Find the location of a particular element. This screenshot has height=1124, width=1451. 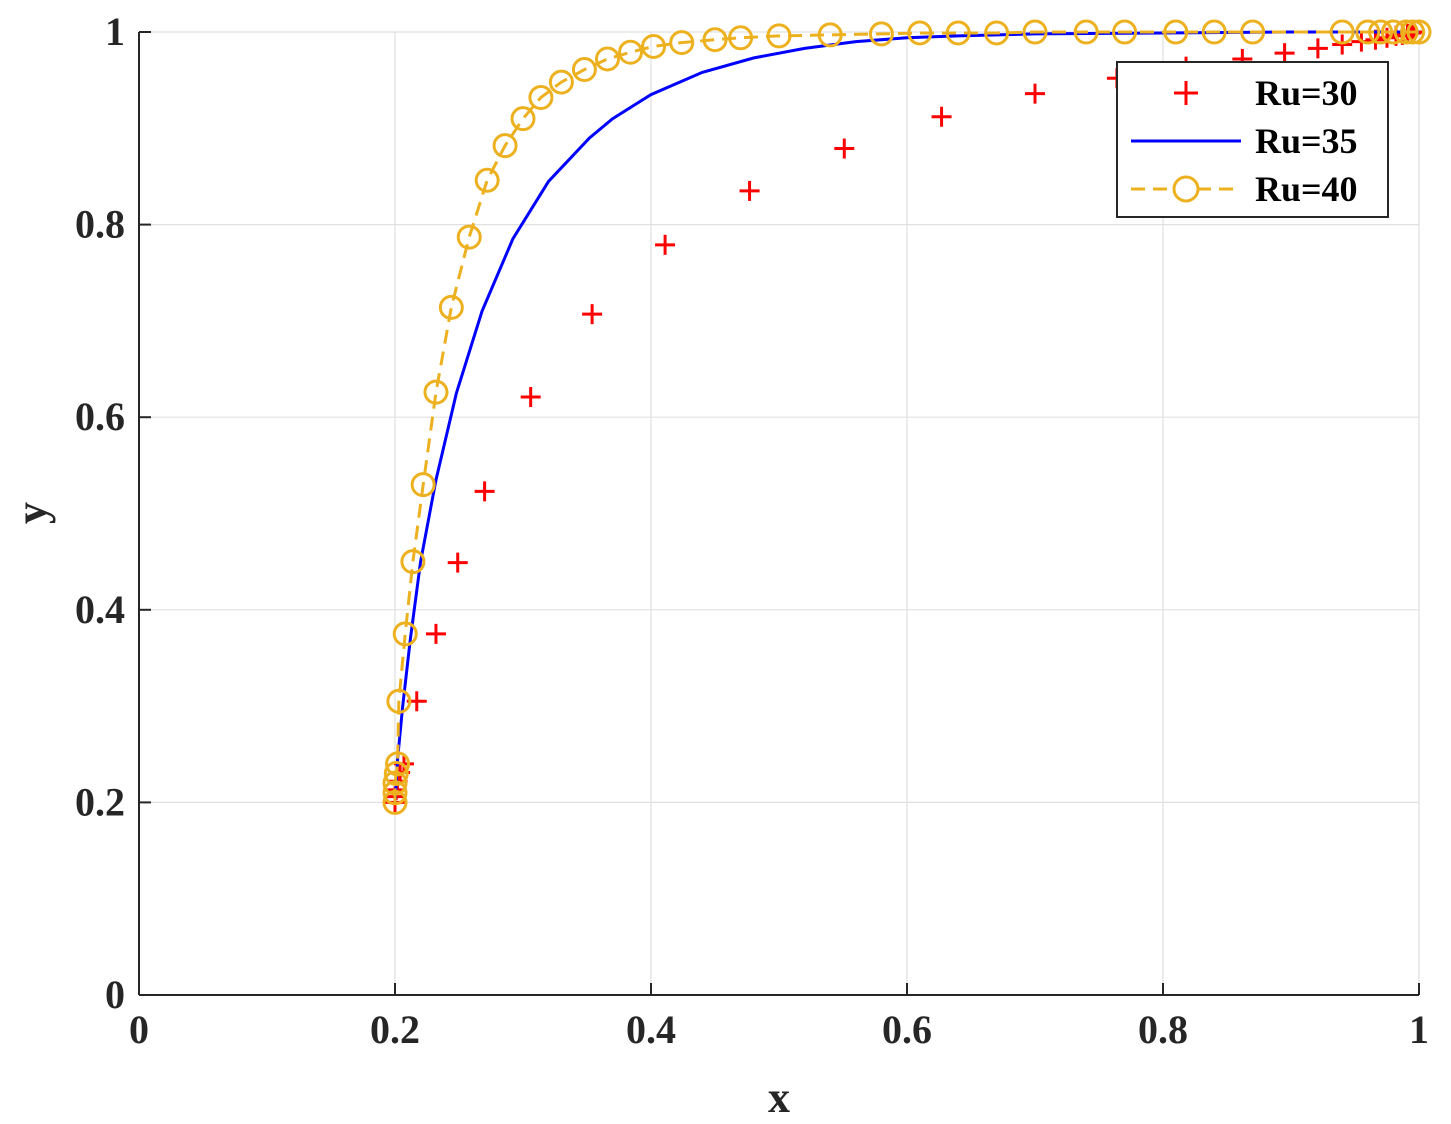

y-tick-label: 0.4 is located at coordinates (100, 609).